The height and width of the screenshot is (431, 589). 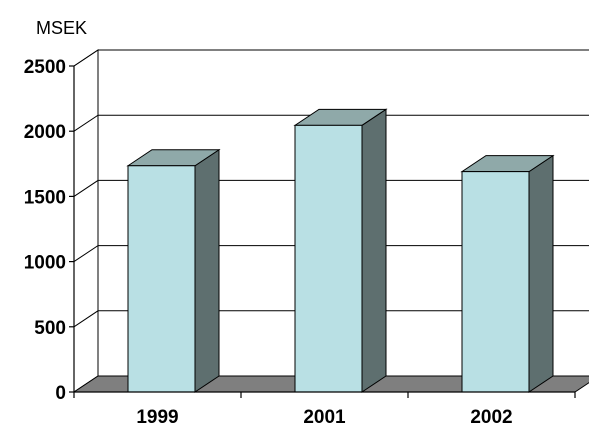 What do you see at coordinates (491, 417) in the screenshot?
I see `x-tick-label: 2002` at bounding box center [491, 417].